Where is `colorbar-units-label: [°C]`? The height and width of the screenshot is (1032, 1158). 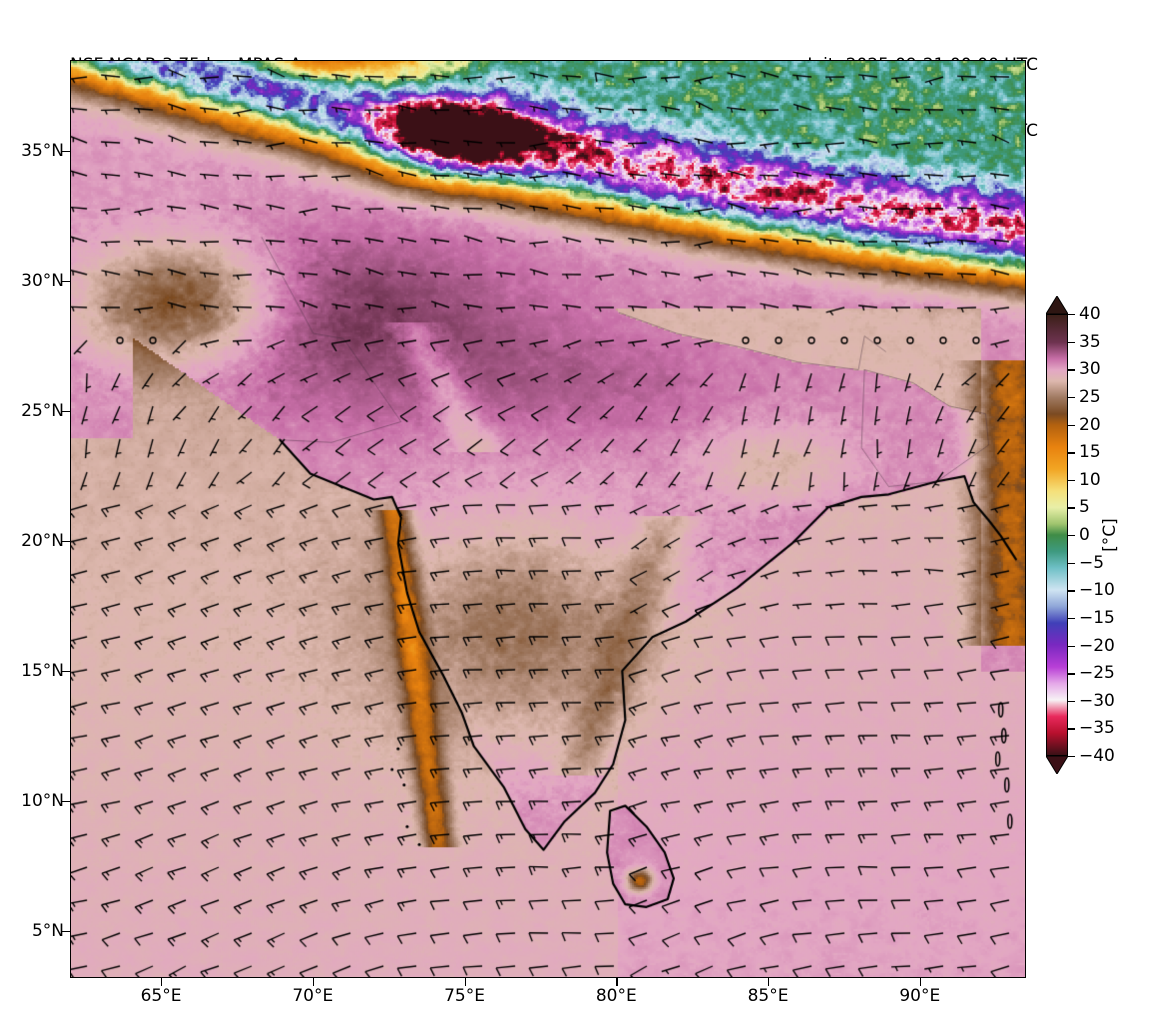 colorbar-units-label: [°C] is located at coordinates (1110, 535).